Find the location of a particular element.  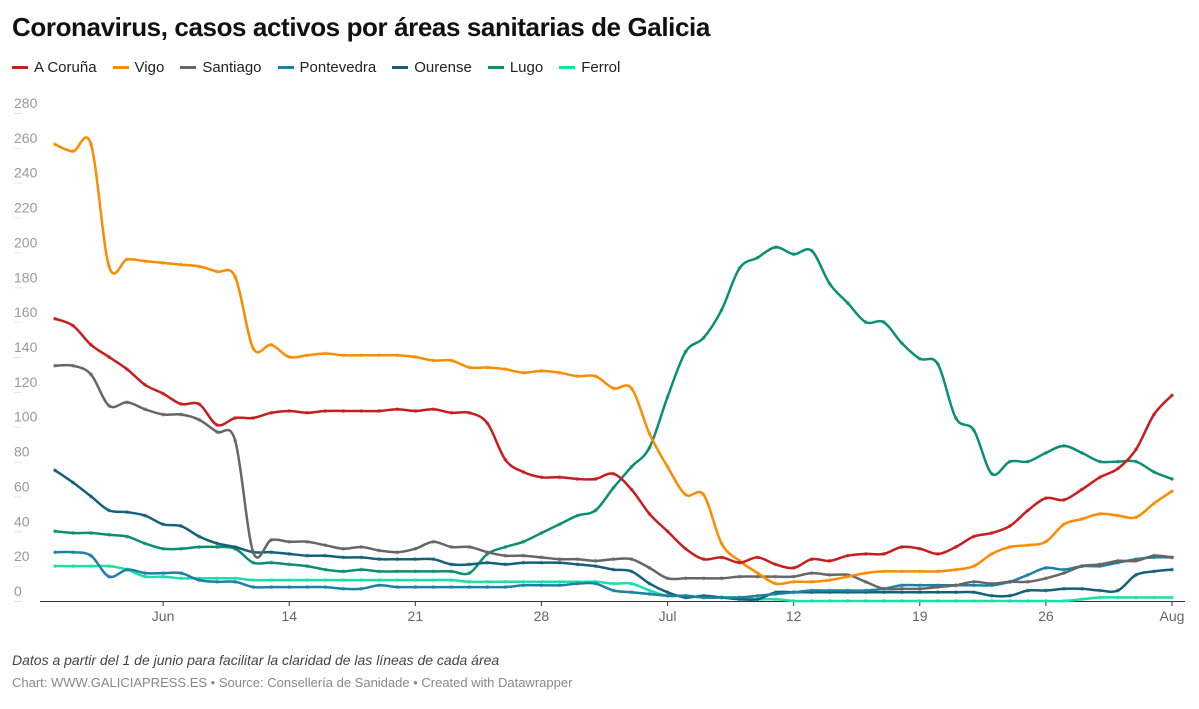

y-tick-label: 80 is located at coordinates (22, 452).